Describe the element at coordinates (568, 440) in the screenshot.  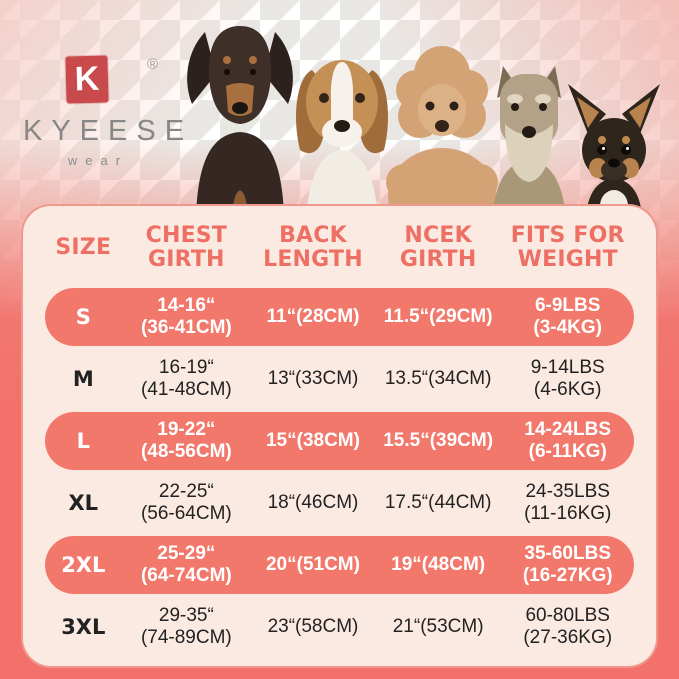
I see `weight-cell: 14-24LBS (6-11KG)` at that location.